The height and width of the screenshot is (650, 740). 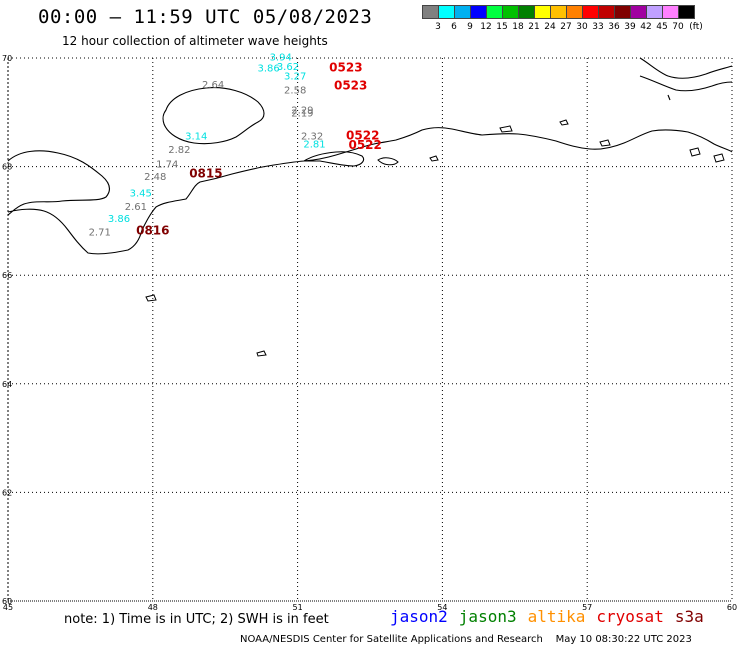 What do you see at coordinates (205, 173) in the screenshot?
I see `pass-time-label: 0815` at bounding box center [205, 173].